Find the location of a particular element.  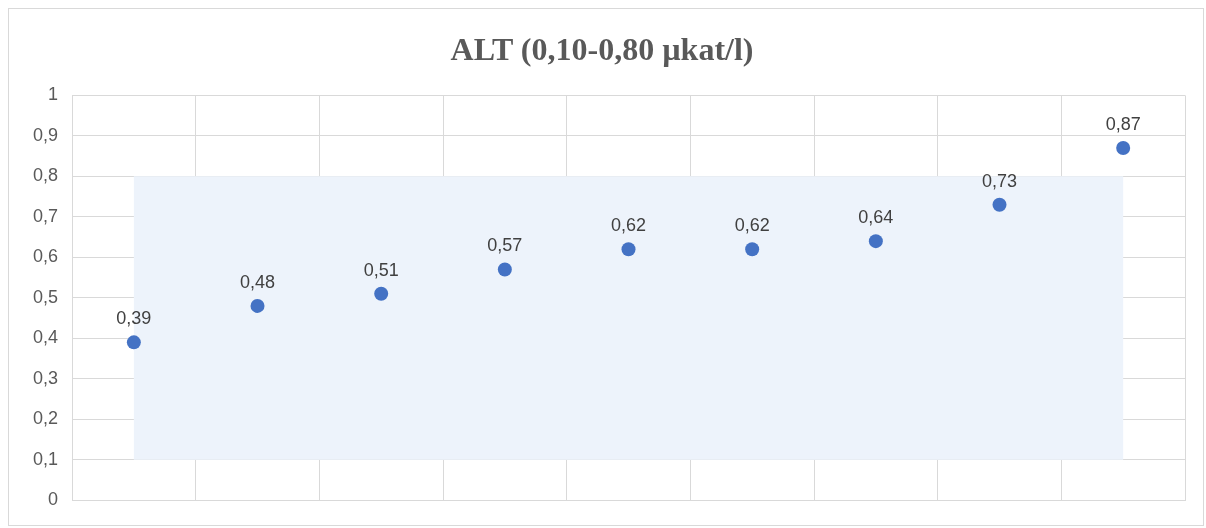

data-label: 0,64 is located at coordinates (876, 217).